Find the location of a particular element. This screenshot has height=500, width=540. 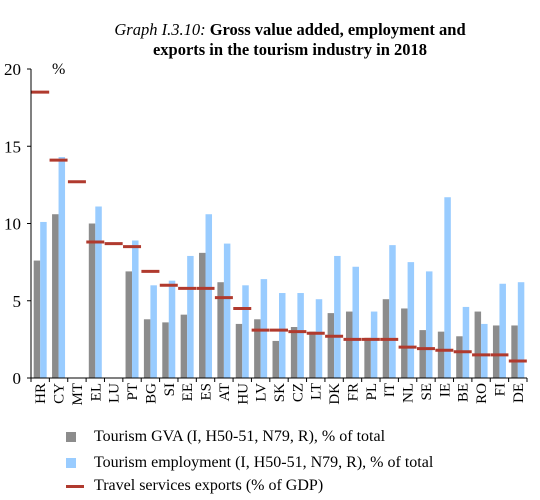

bar-employment-FI is located at coordinates (502, 330).